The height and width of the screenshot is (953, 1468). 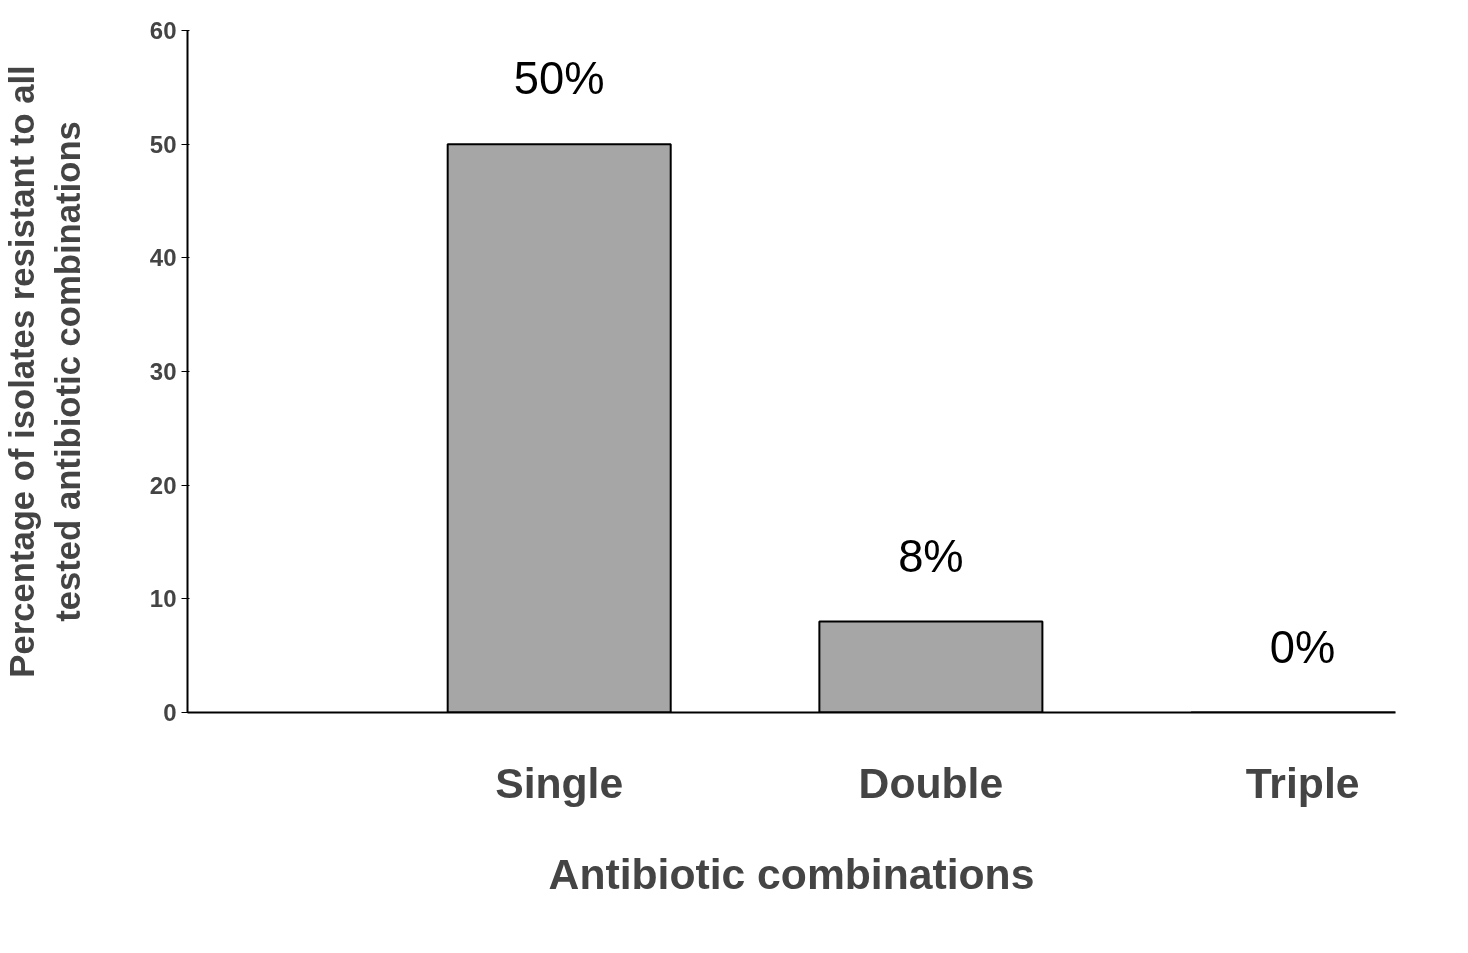 I want to click on x-tick-label: Triple, so click(x=1302, y=782).